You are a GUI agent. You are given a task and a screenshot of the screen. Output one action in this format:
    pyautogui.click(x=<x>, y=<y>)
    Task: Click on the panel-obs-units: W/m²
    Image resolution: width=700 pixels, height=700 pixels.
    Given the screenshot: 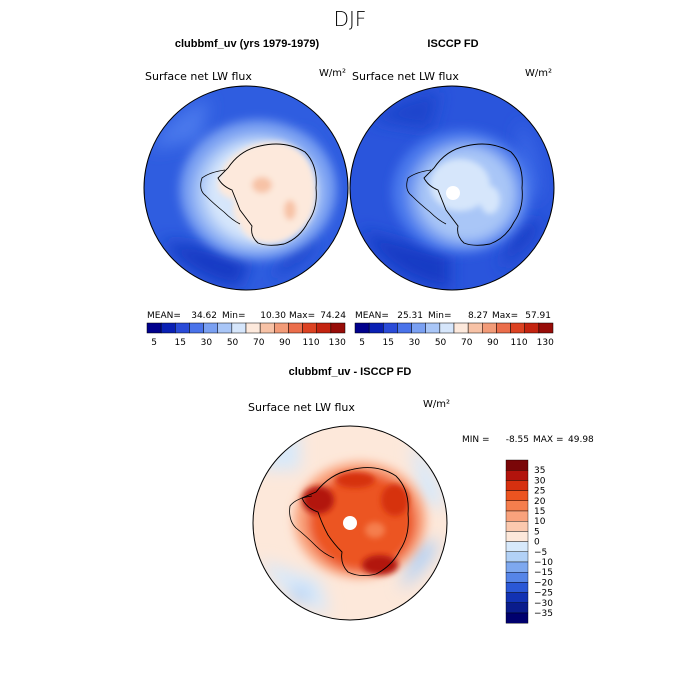 What is the action you would take?
    pyautogui.click(x=538, y=73)
    